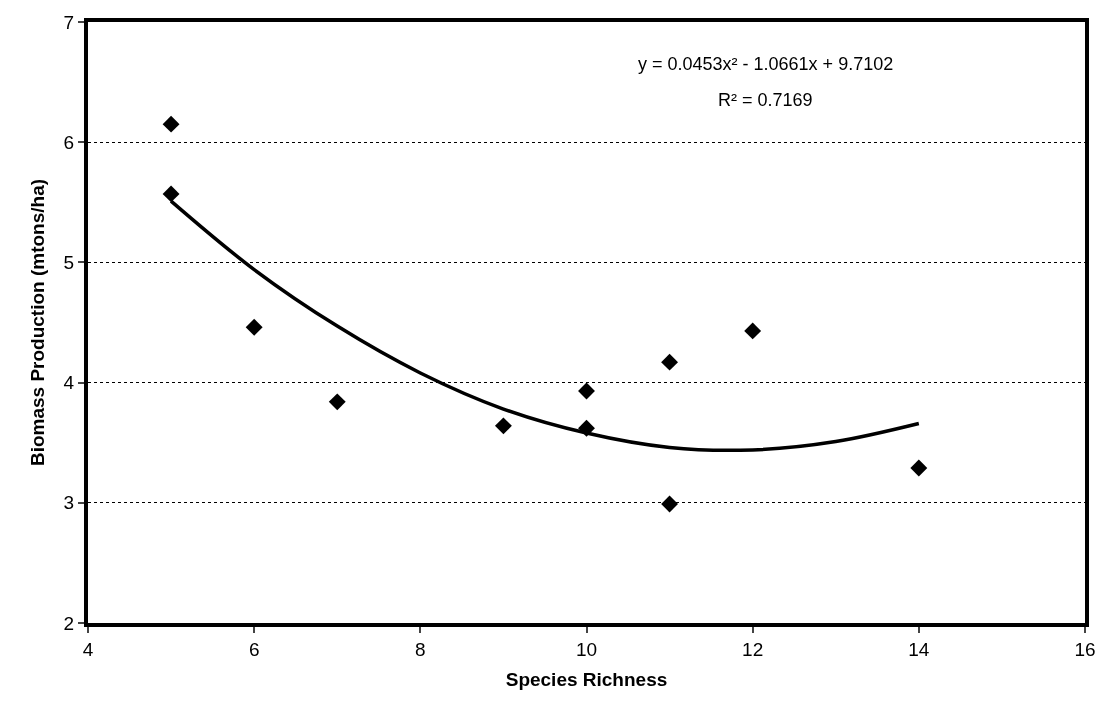 The image size is (1108, 723). I want to click on y-tick-label: 4, so click(69, 383).